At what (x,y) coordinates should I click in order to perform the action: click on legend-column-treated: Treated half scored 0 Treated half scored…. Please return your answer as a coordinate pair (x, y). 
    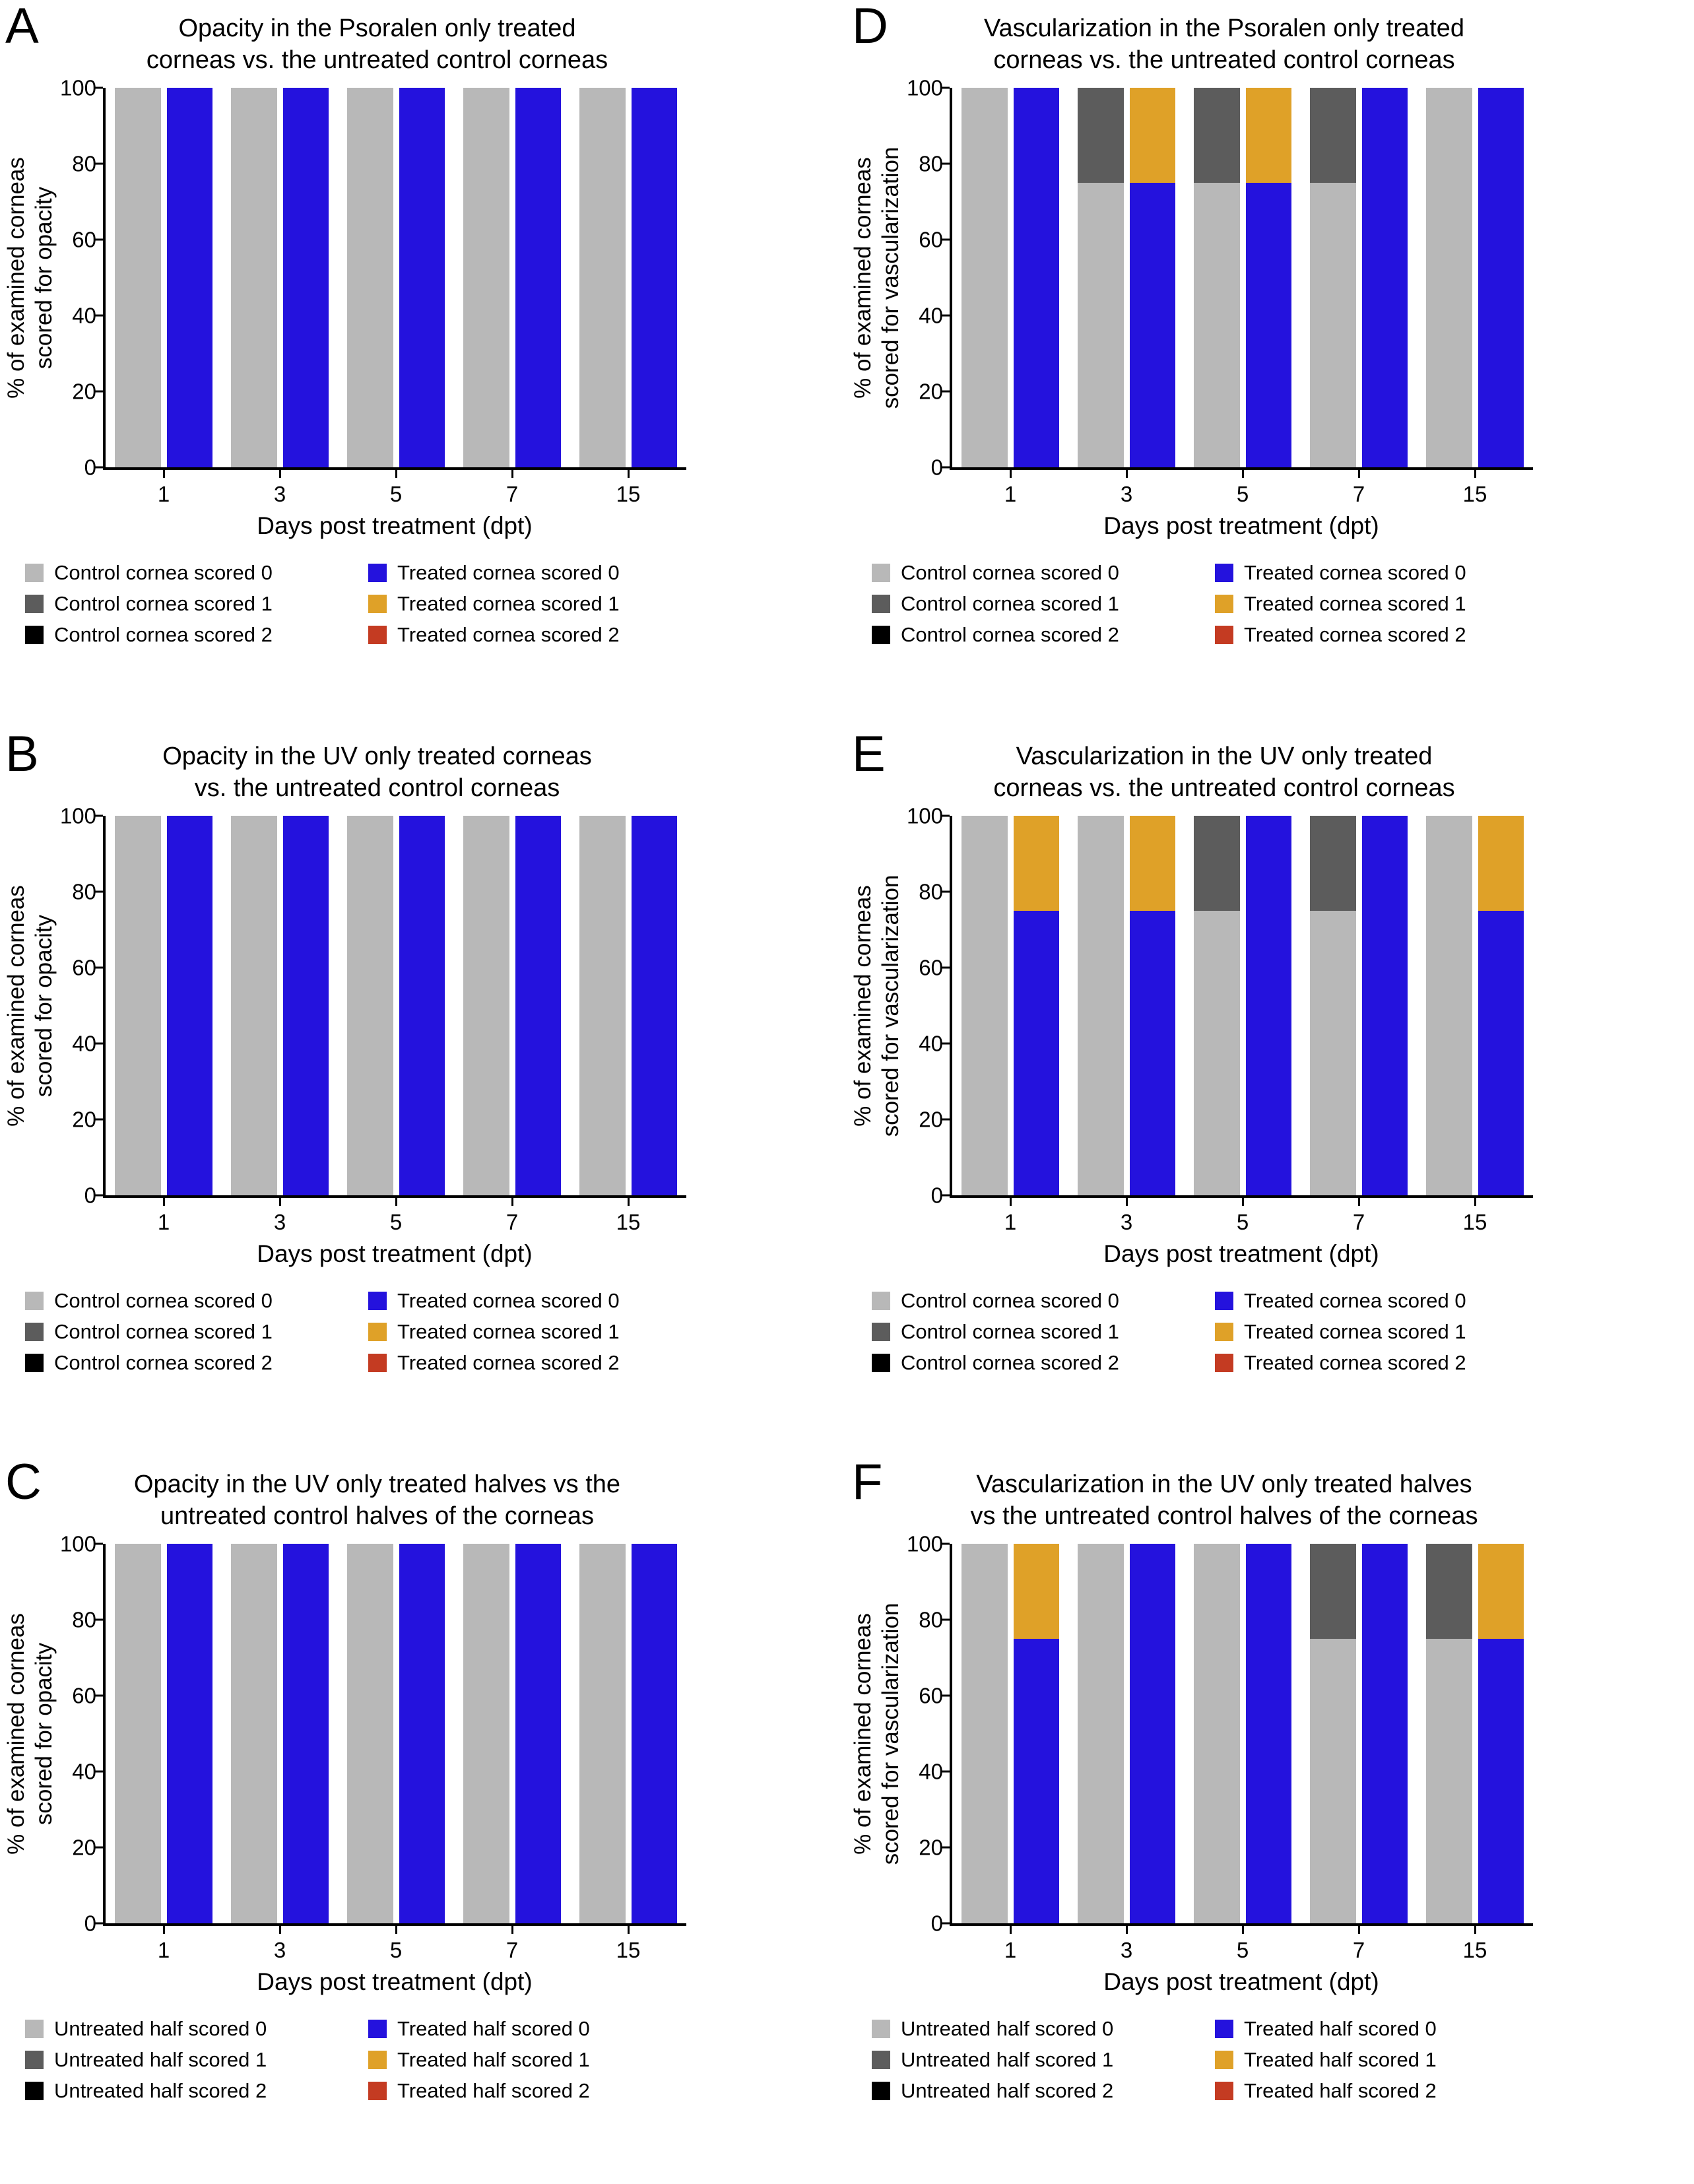
    Looking at the image, I should click on (479, 2060).